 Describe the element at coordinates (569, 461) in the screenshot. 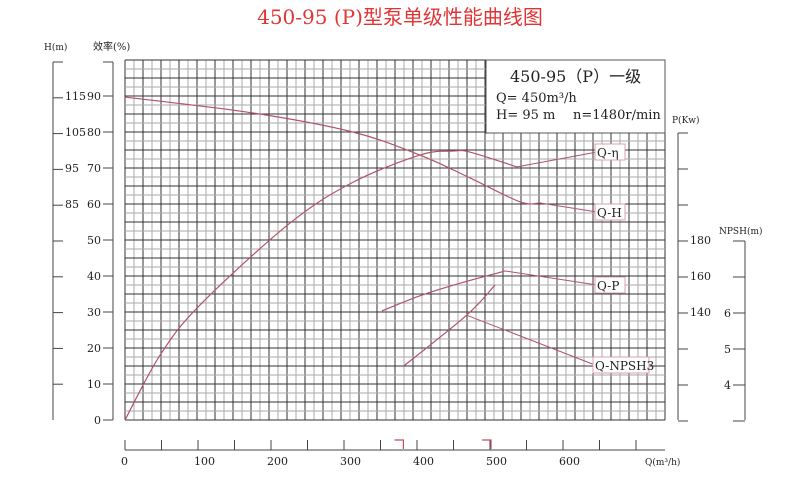

I see `q-tick-label: 600` at that location.